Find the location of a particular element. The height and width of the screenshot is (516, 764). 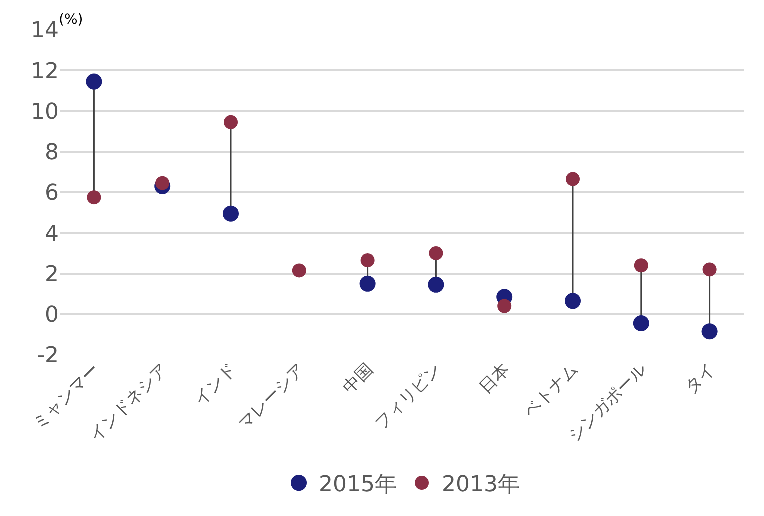

x-tick-label: 中国 is located at coordinates (358, 379).